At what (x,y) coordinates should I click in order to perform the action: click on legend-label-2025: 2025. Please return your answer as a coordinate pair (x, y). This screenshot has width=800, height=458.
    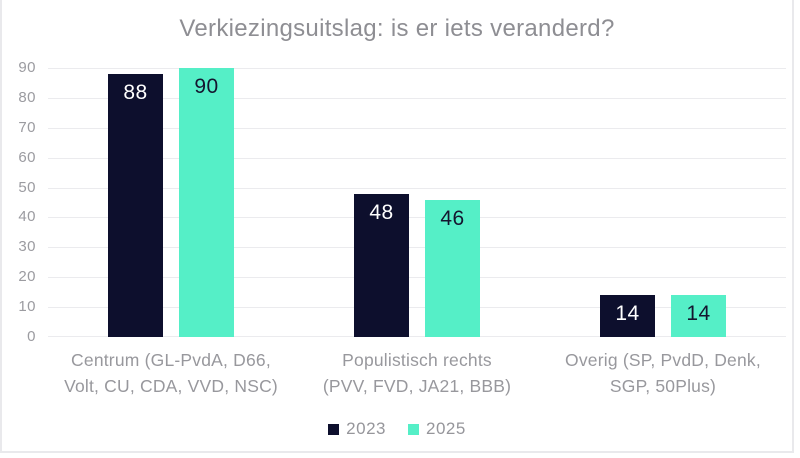
    Looking at the image, I should click on (446, 428).